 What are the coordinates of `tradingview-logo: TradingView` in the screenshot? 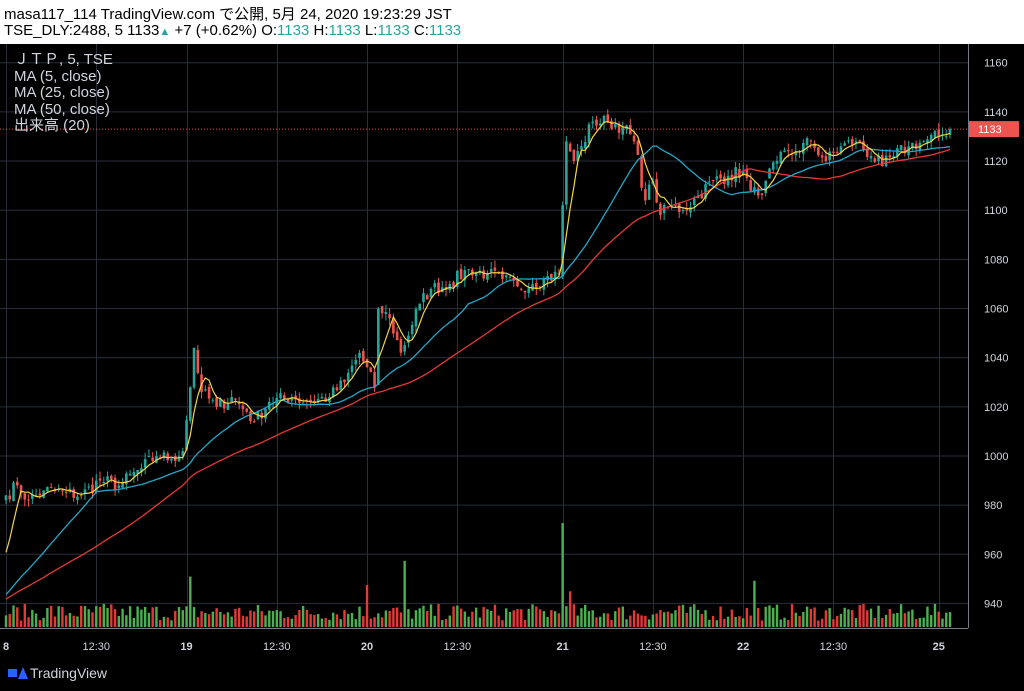 It's located at (57, 673).